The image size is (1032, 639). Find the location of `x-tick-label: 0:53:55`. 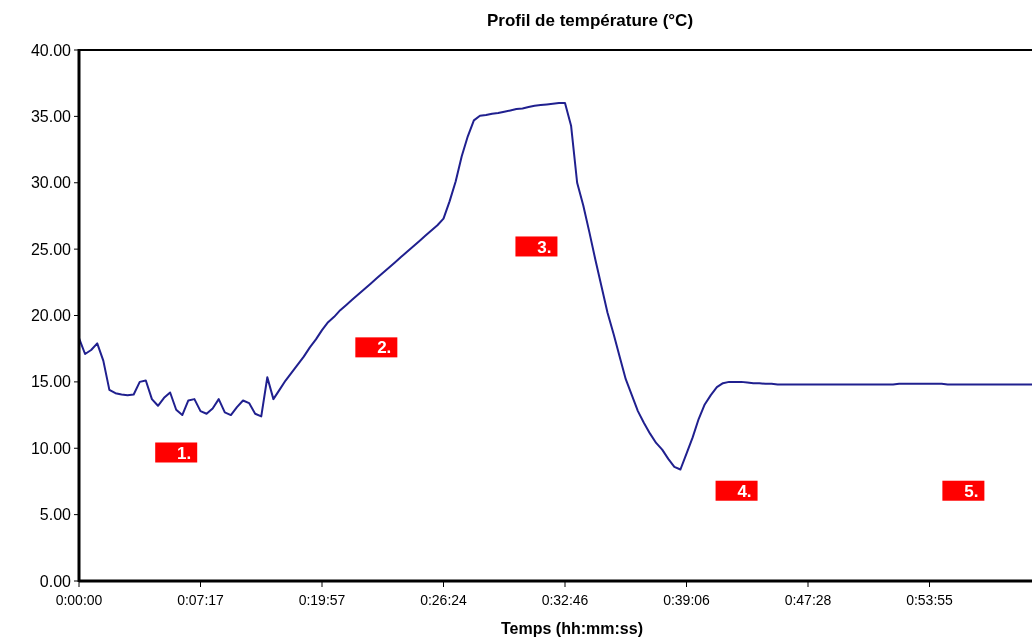

x-tick-label: 0:53:55 is located at coordinates (930, 600).